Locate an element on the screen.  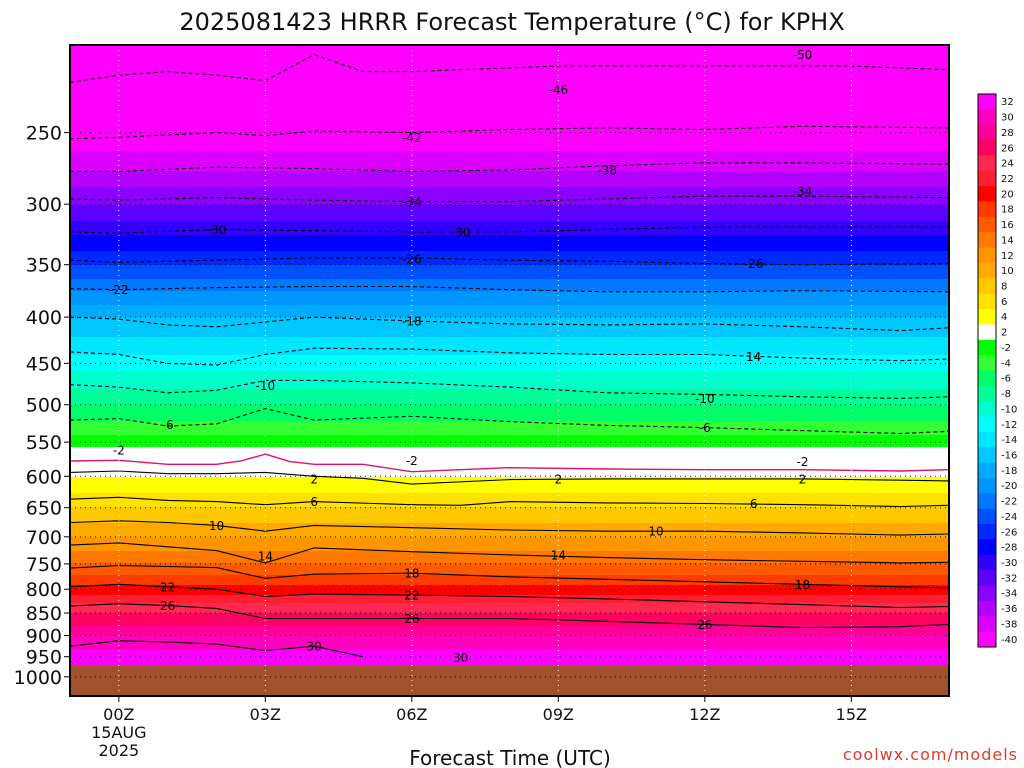
colorbar-label: 12 is located at coordinates (1007, 256).